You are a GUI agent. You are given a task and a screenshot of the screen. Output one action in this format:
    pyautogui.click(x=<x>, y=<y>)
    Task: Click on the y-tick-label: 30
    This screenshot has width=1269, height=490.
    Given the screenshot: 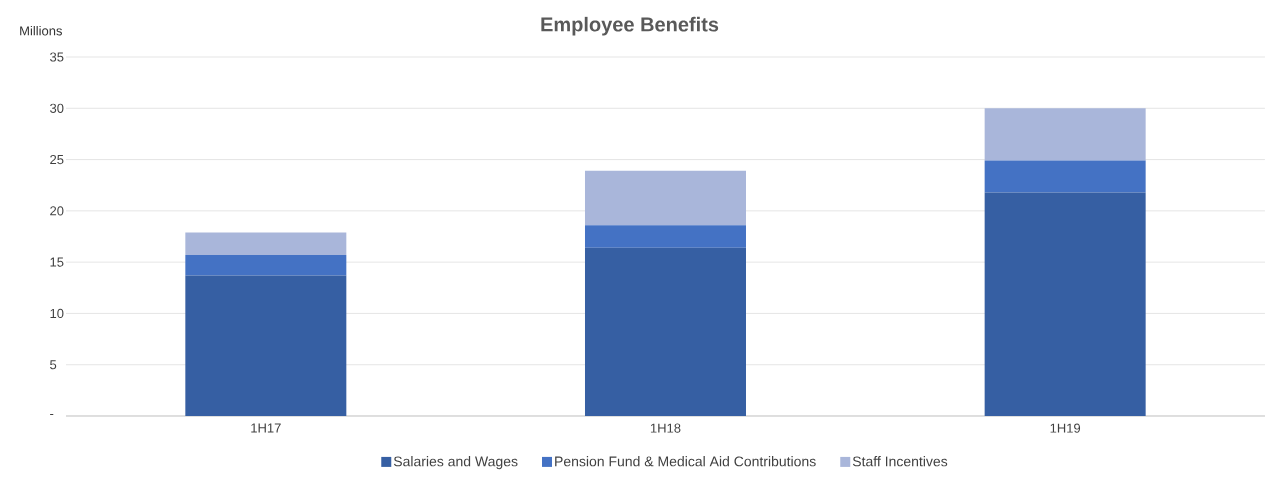 What is the action you would take?
    pyautogui.click(x=57, y=108)
    